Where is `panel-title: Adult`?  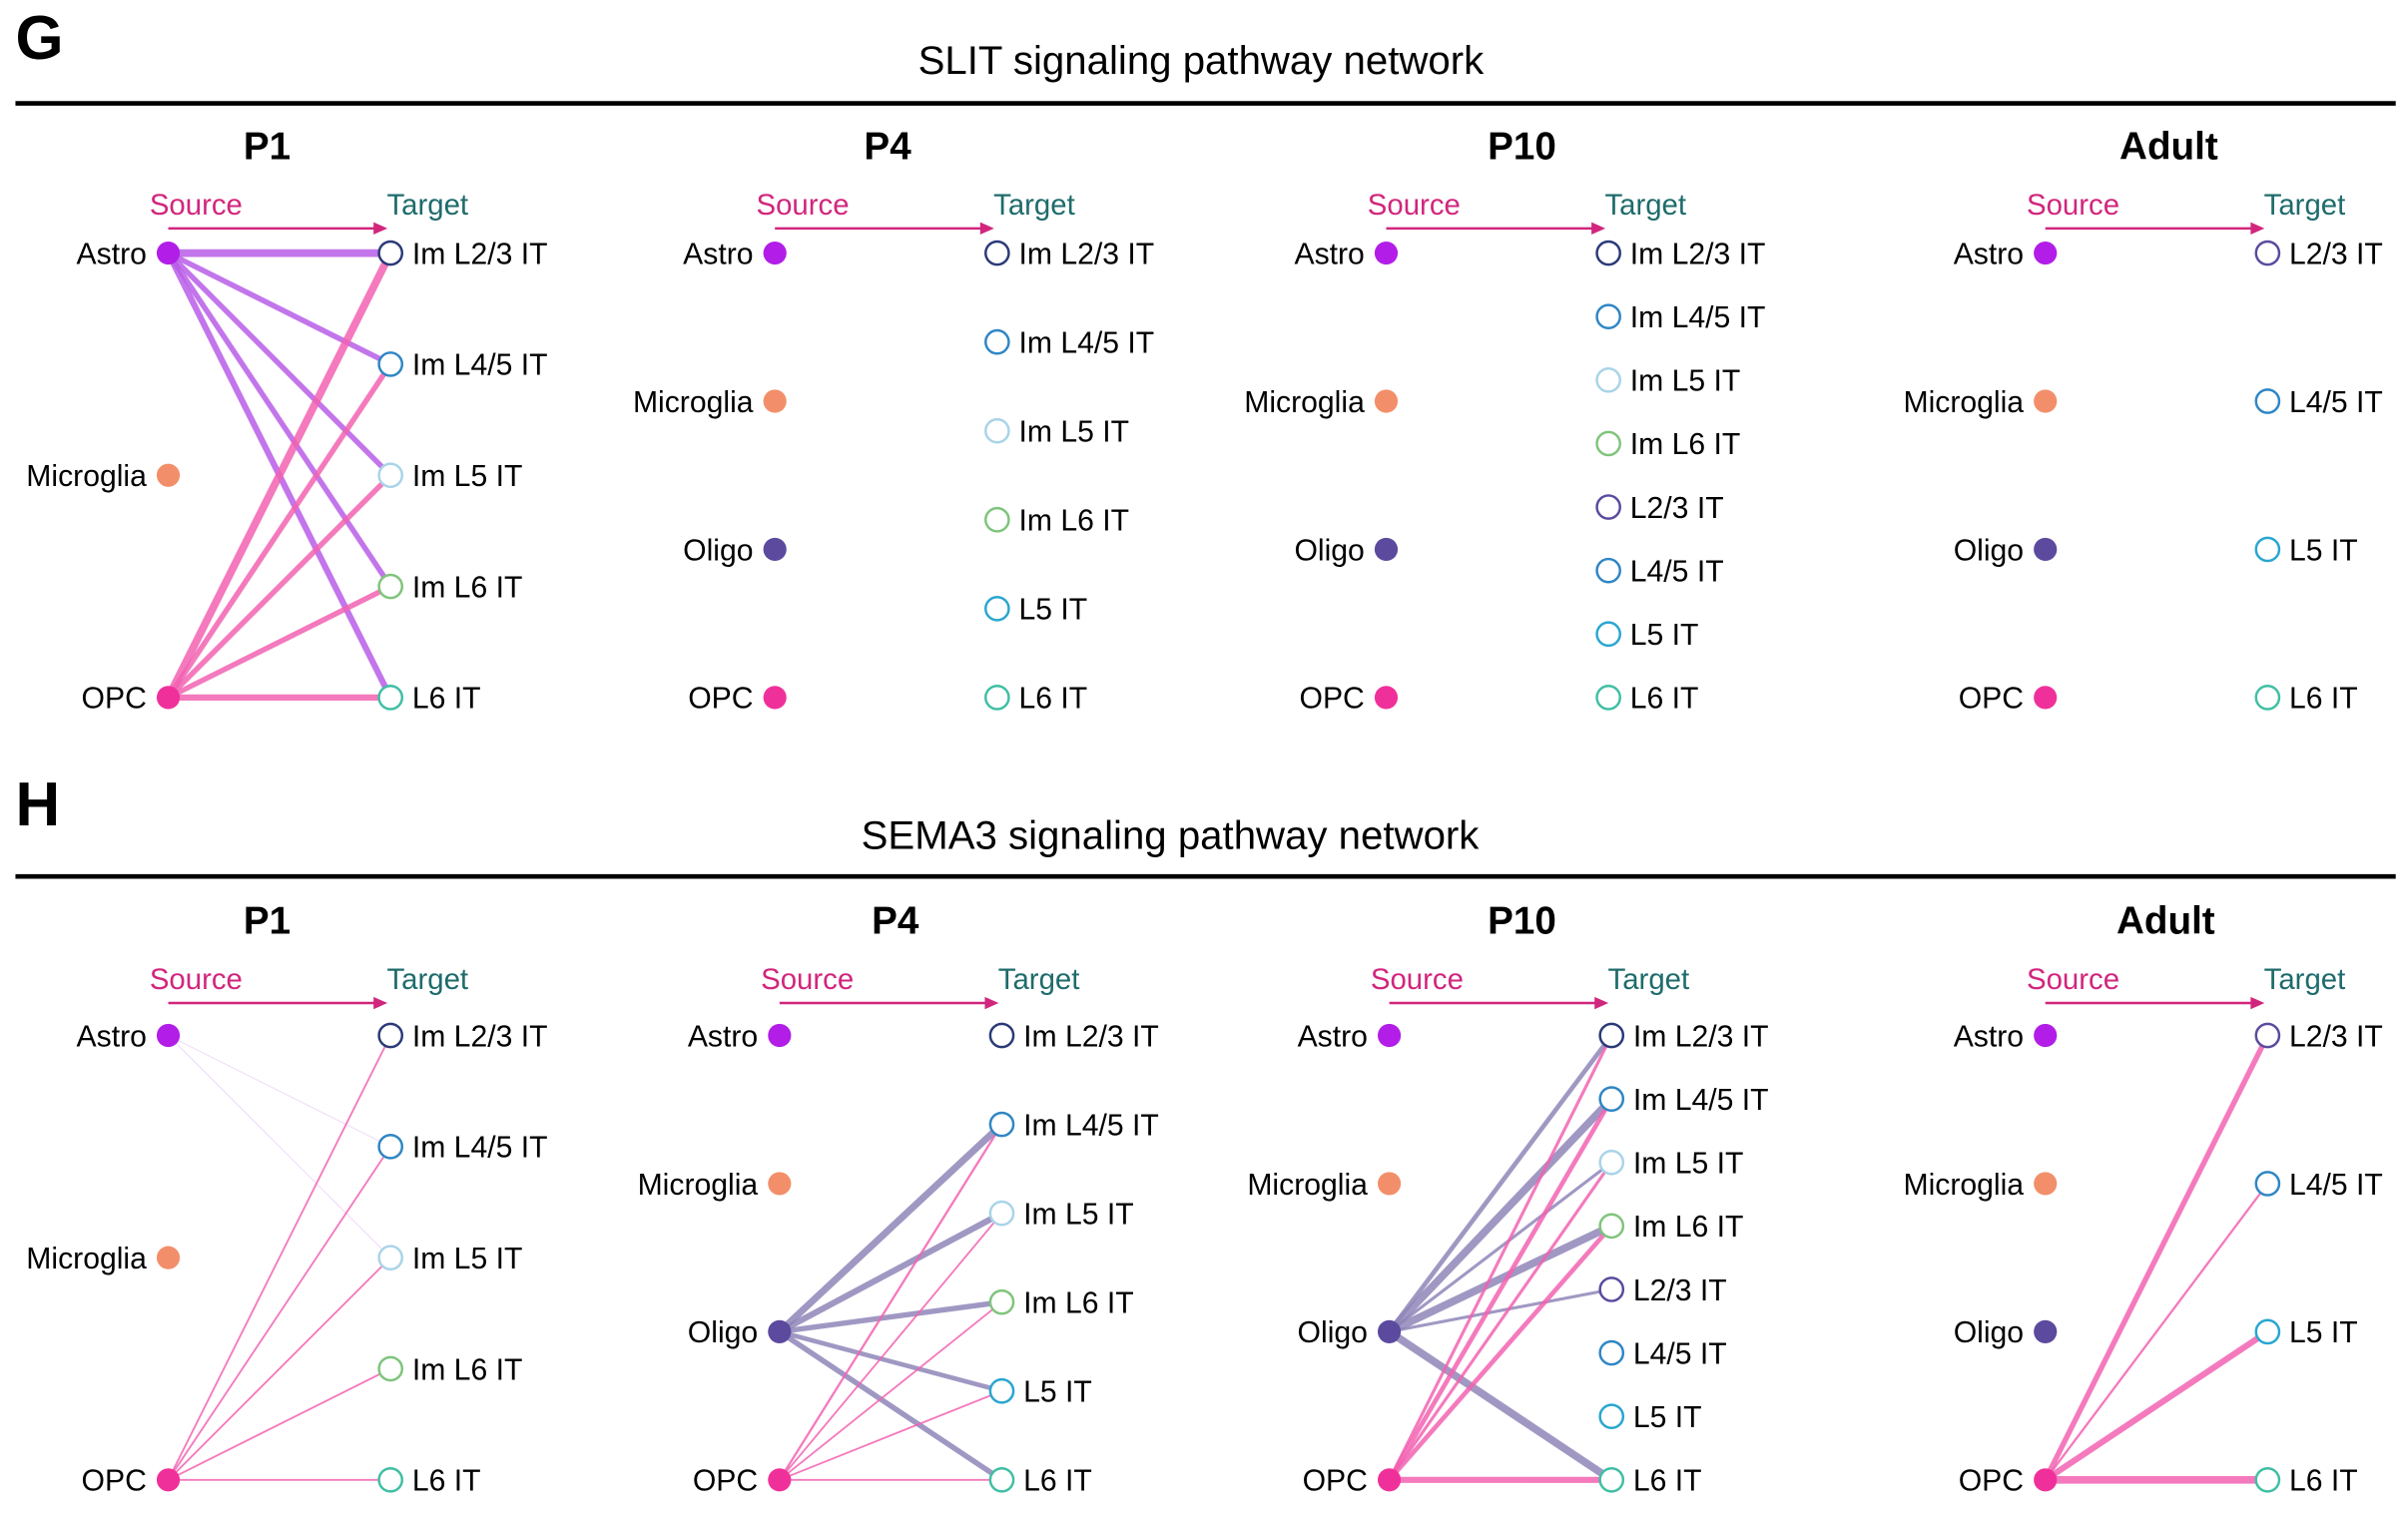
panel-title: Adult is located at coordinates (2168, 146).